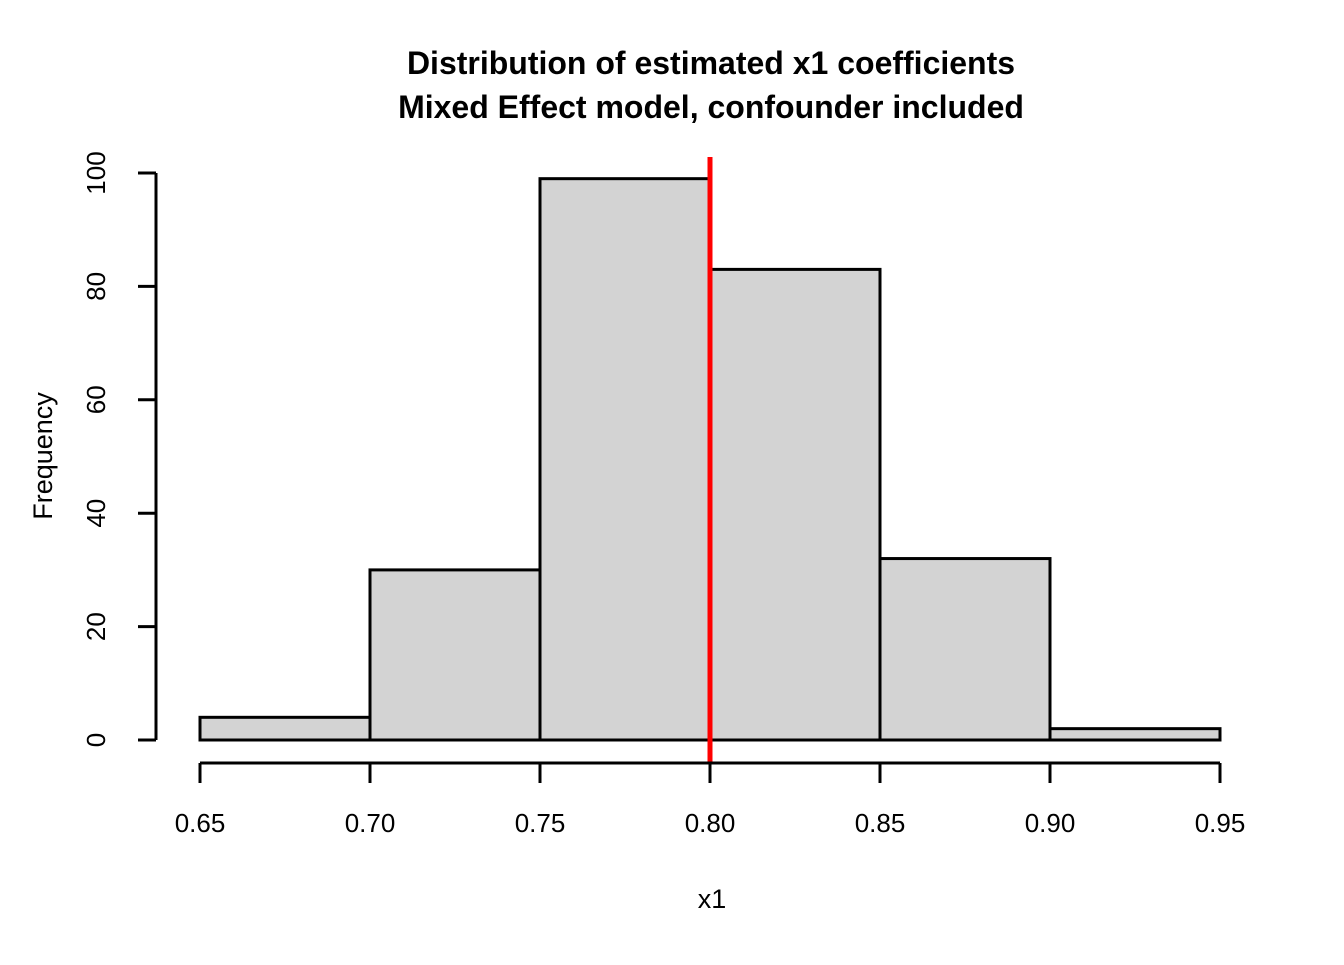 The width and height of the screenshot is (1344, 965). What do you see at coordinates (96, 172) in the screenshot?
I see `y-tick-label: 100` at bounding box center [96, 172].